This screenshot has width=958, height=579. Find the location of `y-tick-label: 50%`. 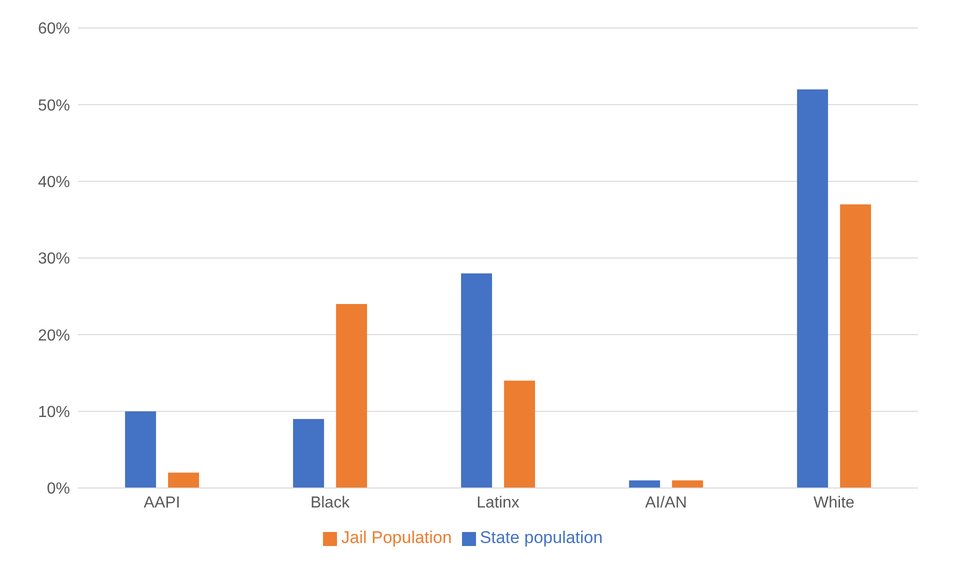

y-tick-label: 50% is located at coordinates (54, 105).